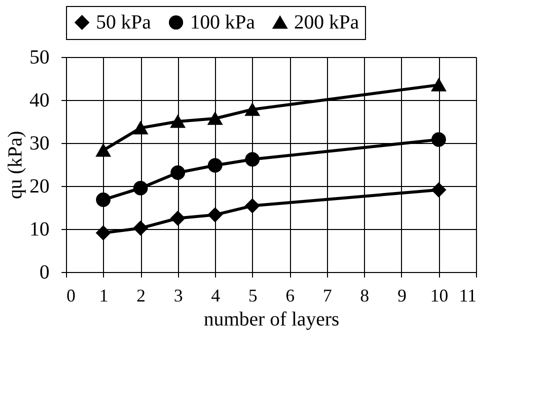  I want to click on legend-label: 200 kPa, so click(327, 23).